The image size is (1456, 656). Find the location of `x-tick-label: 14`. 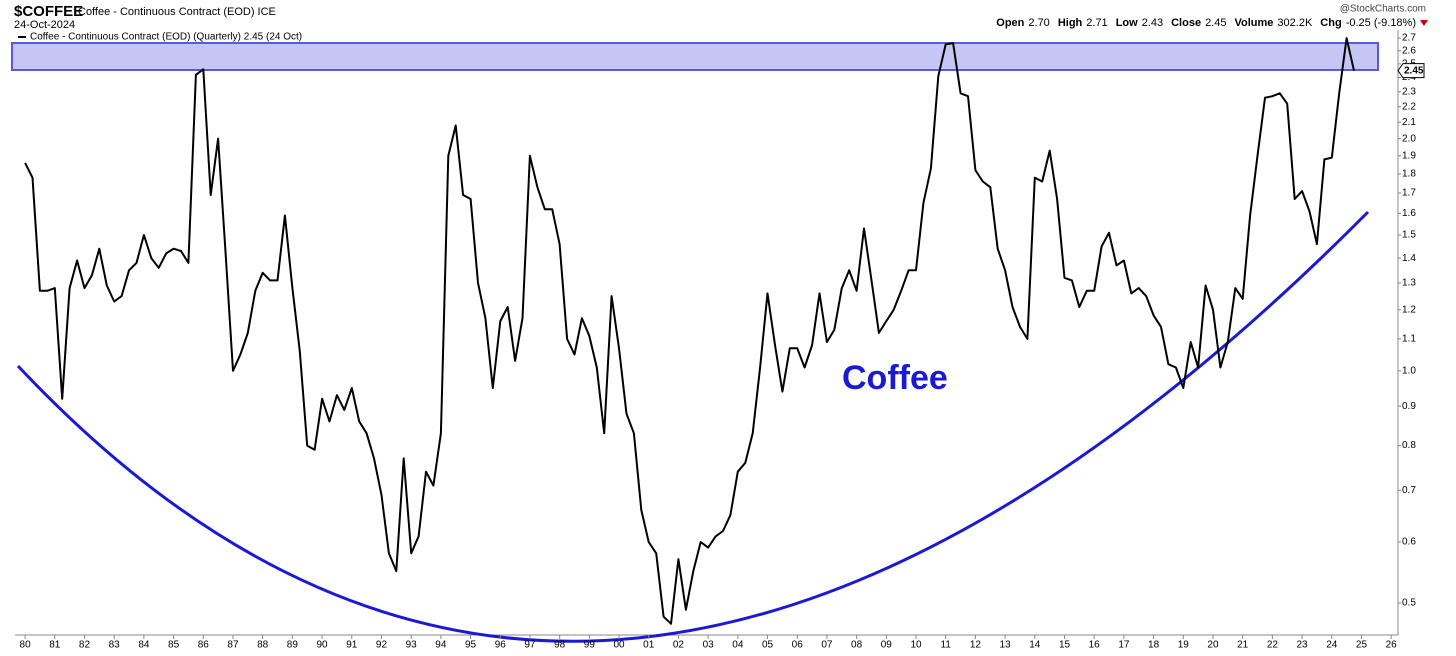

x-tick-label: 14 is located at coordinates (1035, 645).